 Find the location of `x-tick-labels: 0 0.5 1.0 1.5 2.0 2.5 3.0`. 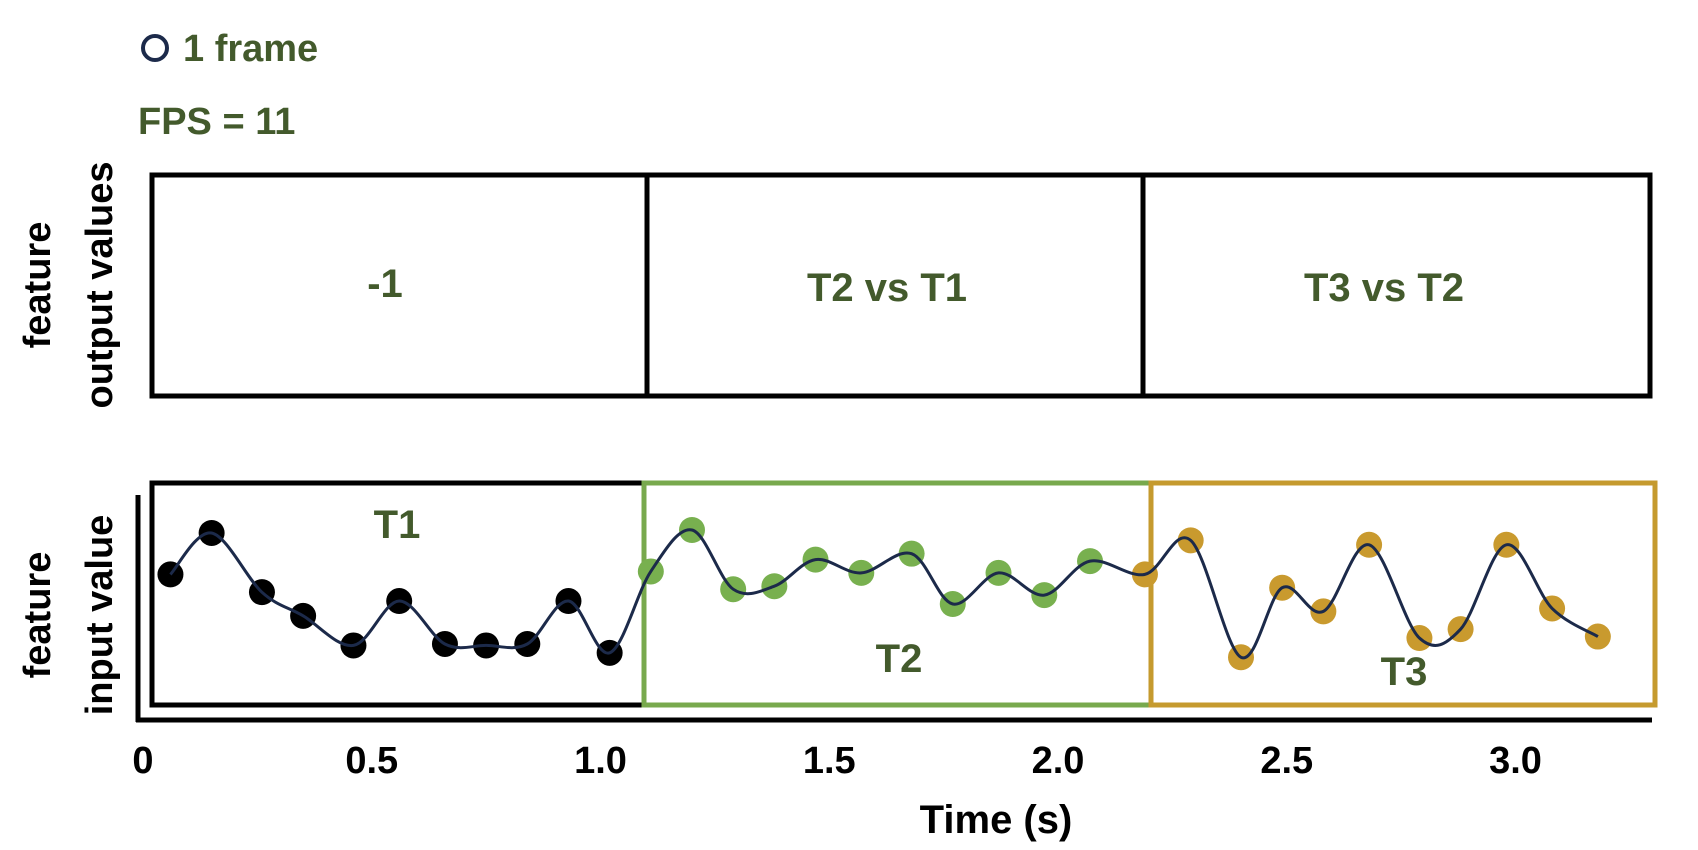

x-tick-labels: 0 0.5 1.0 1.5 2.0 2.5 3.0 is located at coordinates (836, 761).